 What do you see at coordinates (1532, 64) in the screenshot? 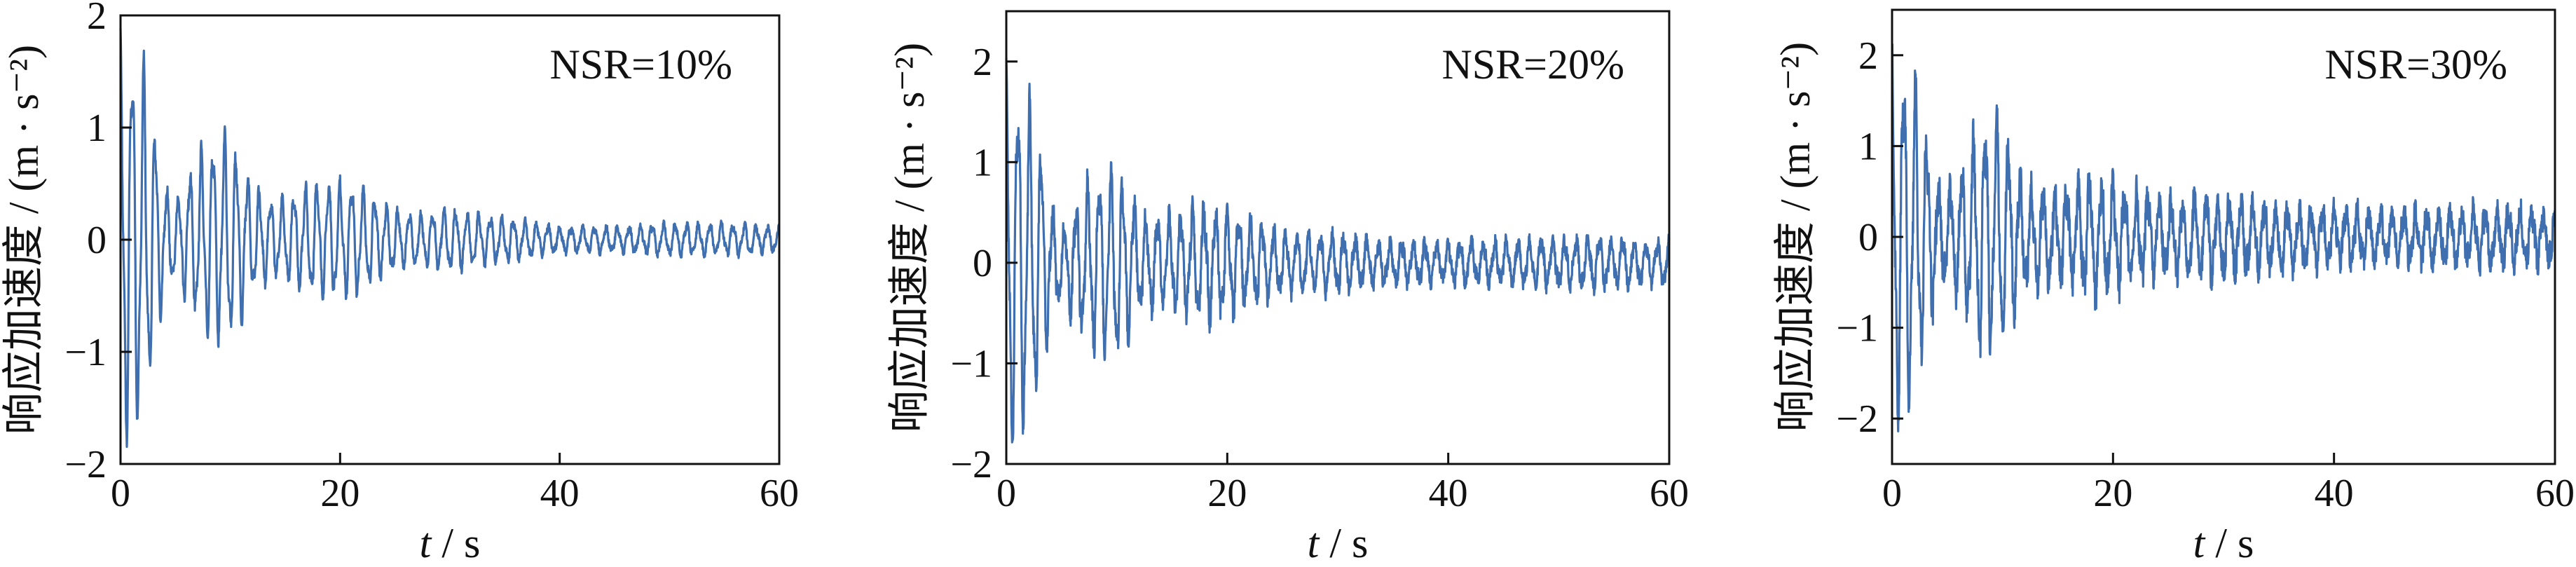
I see `nsr-annotation: NSR=20%` at bounding box center [1532, 64].